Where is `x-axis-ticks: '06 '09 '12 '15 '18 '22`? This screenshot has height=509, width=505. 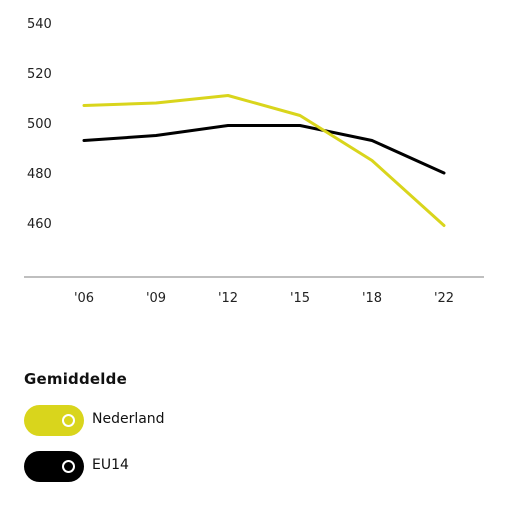 x-axis-ticks: '06 '09 '12 '15 '18 '22 is located at coordinates (264, 298).